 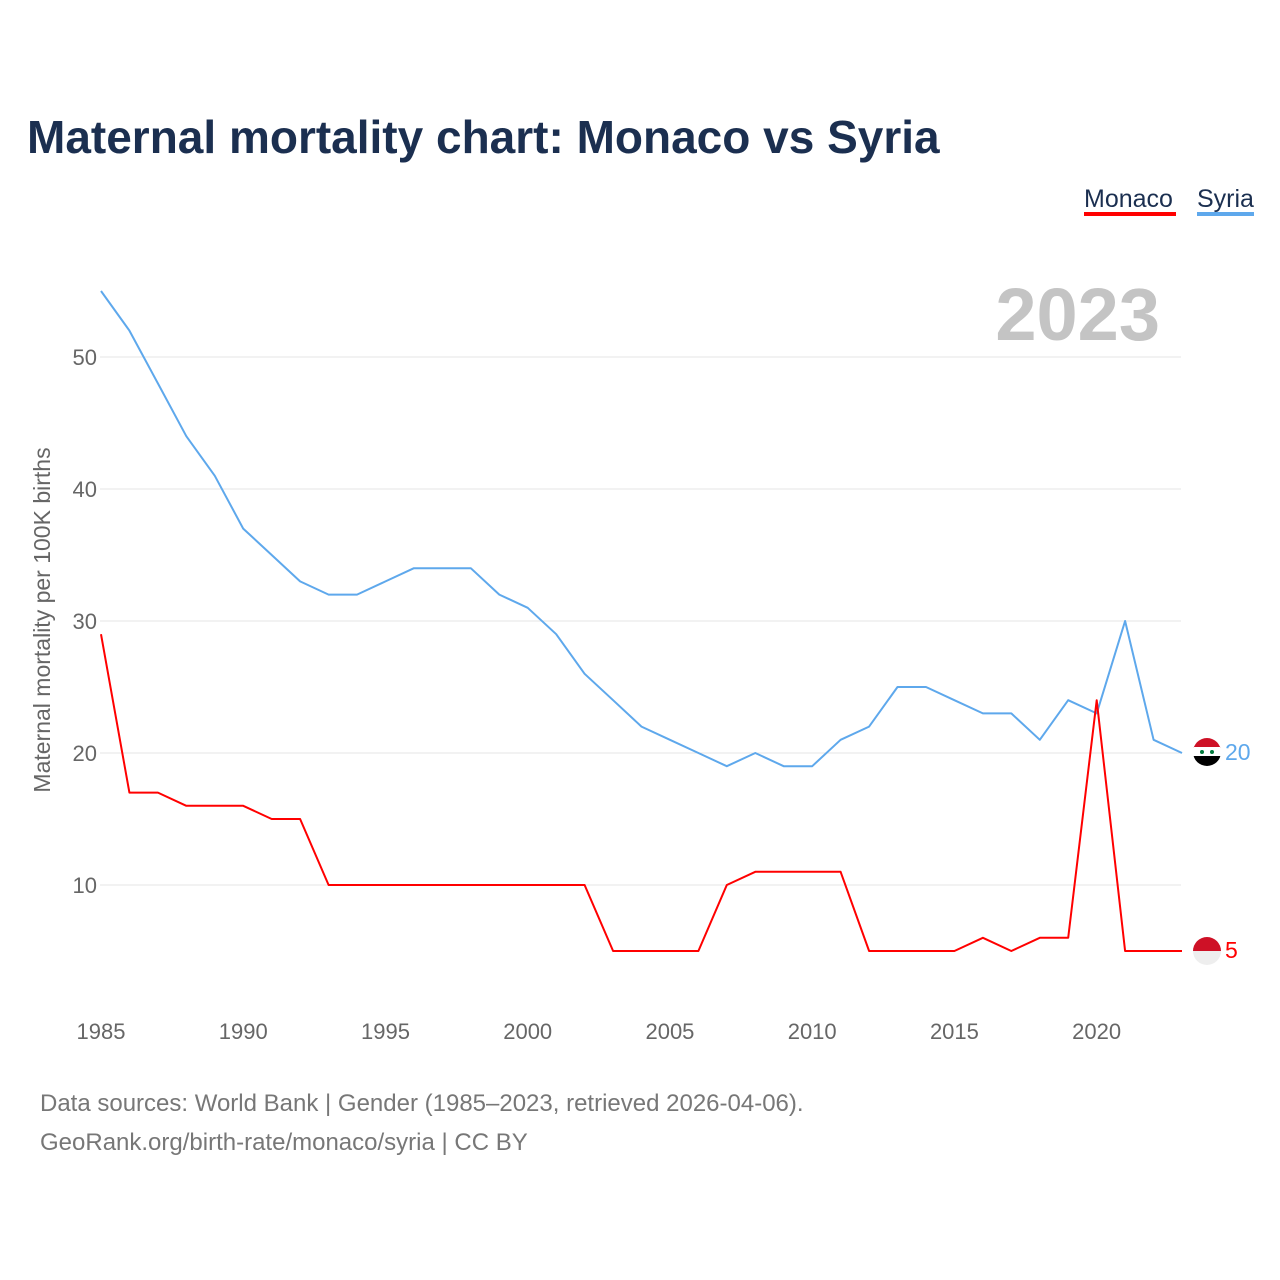 I want to click on x-tick-label: 1985, so click(x=101, y=1031).